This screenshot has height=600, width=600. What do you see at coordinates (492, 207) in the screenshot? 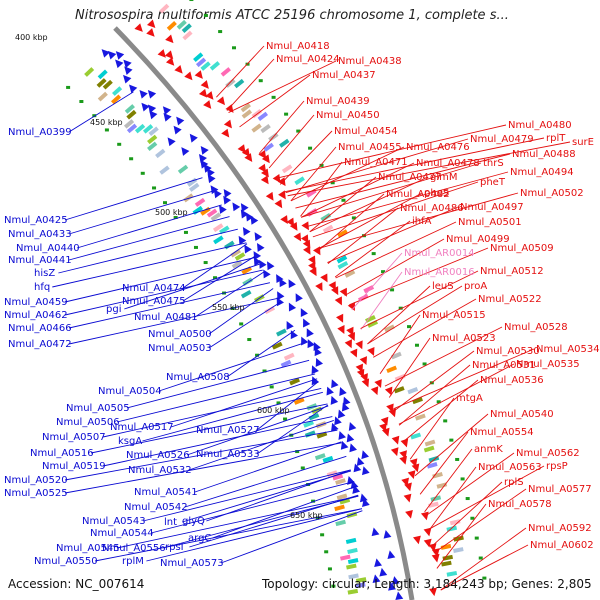
I see `right-gene-label: Nmul_A0497` at bounding box center [492, 207].